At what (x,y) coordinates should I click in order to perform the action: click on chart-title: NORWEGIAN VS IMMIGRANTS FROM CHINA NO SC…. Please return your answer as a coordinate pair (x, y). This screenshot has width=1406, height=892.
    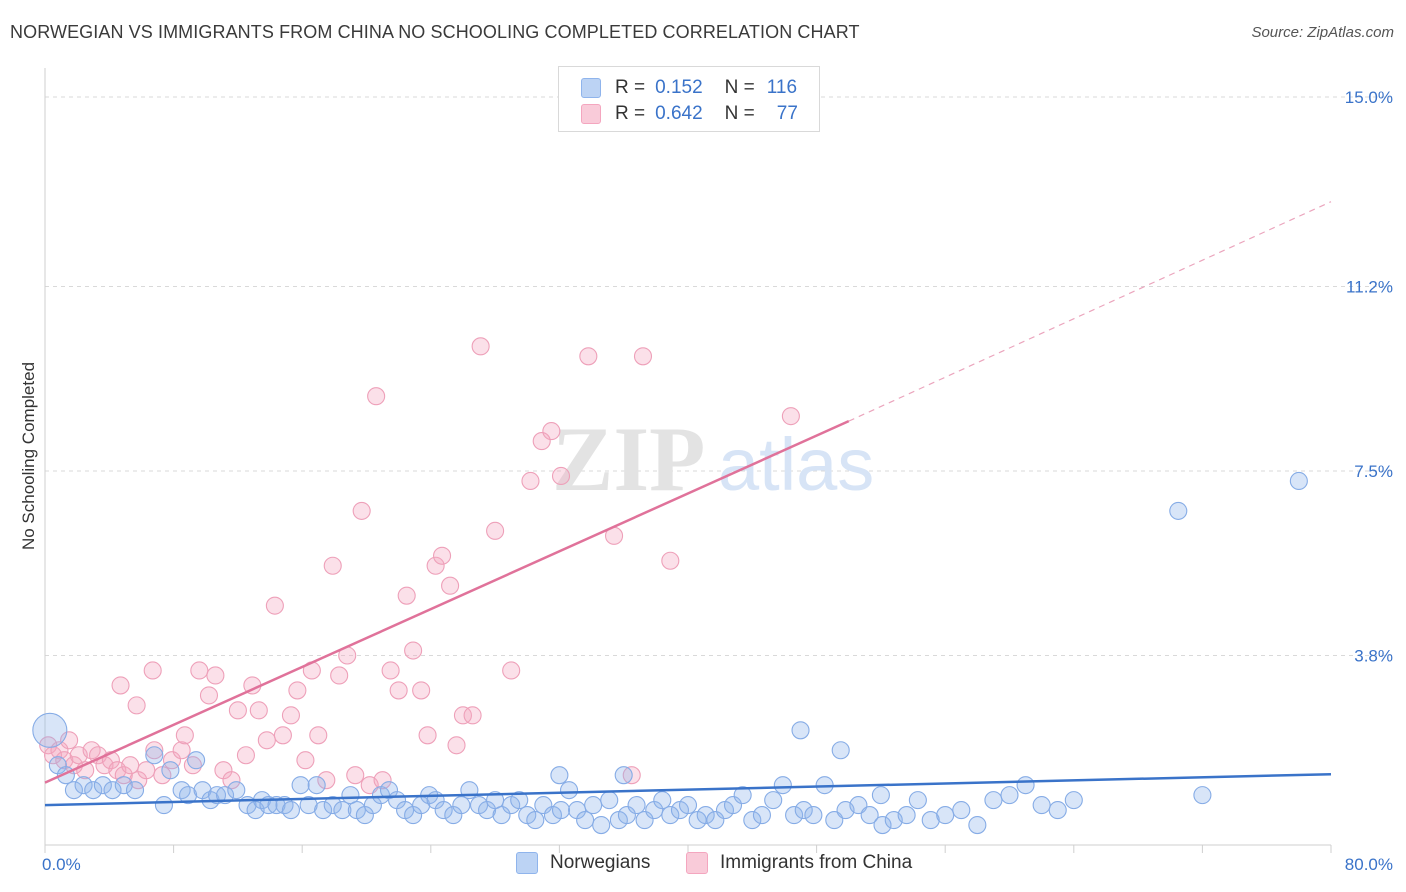
    Looking at the image, I should click on (435, 32).